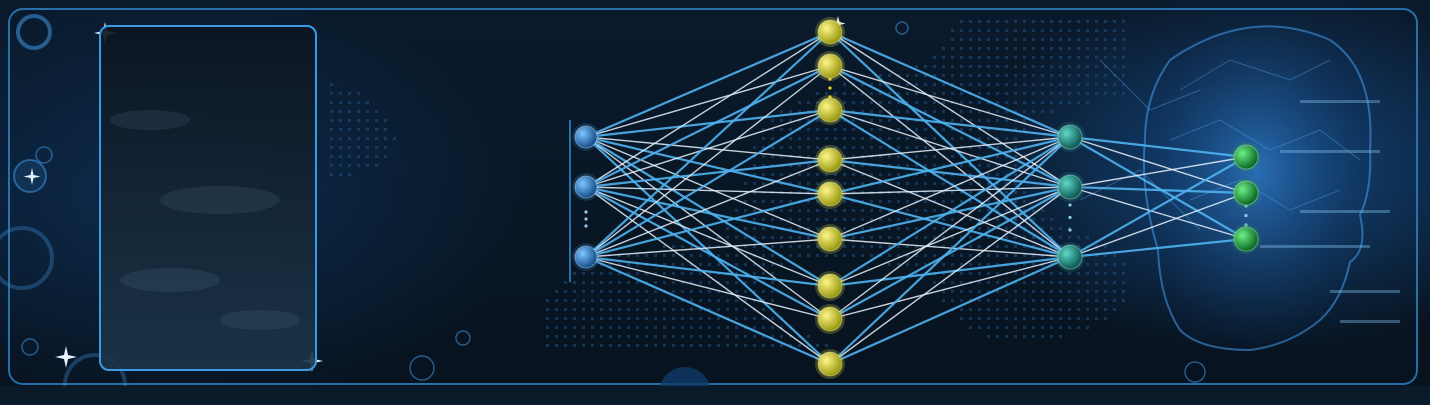 The image size is (1430, 405). I want to click on empty-frame-panel, so click(208, 198).